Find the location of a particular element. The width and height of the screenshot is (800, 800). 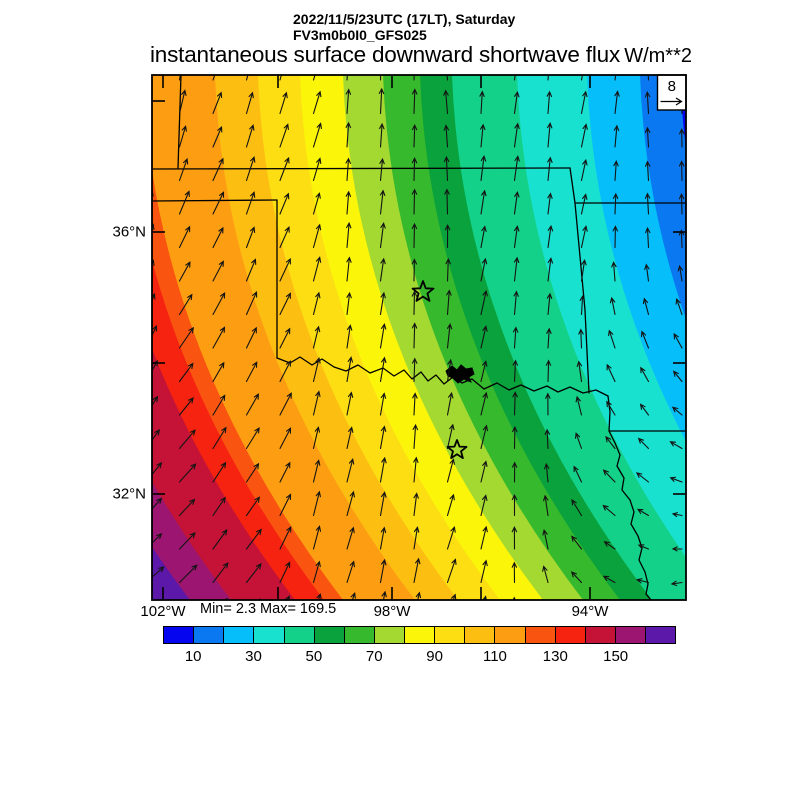

lat-axis-label: 32°N is located at coordinates (129, 494).